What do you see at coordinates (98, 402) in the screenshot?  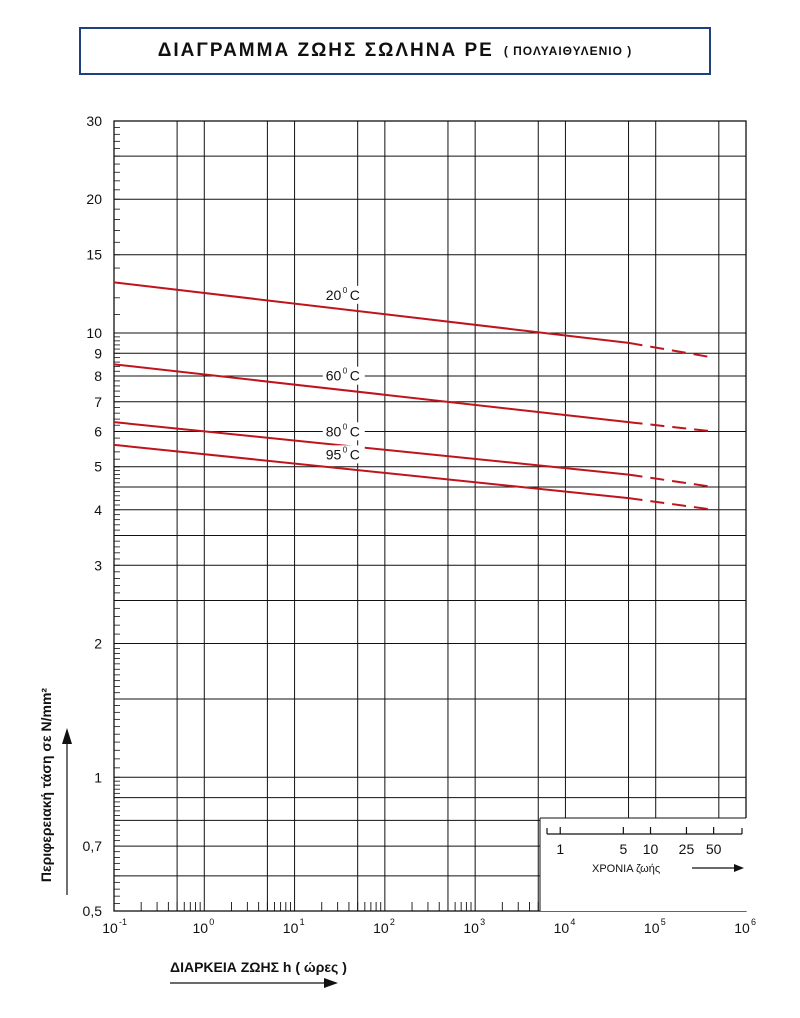 I see `y-tick-label: 7` at bounding box center [98, 402].